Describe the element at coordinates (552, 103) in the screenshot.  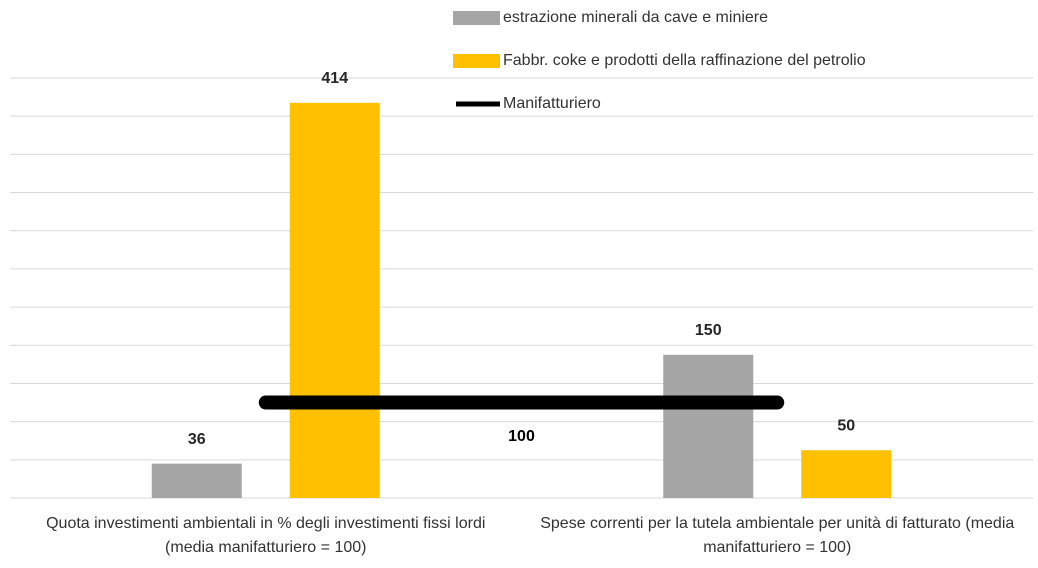
I see `legend-label: Manifatturiero` at that location.